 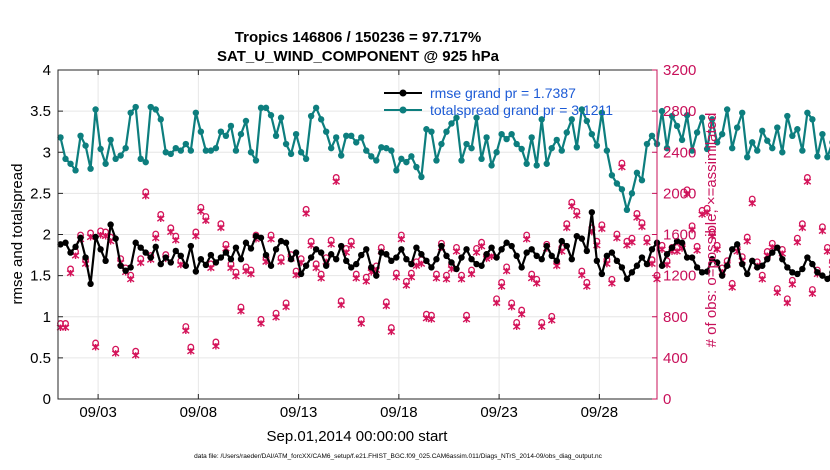 I want to click on y-tick-label-left: 1, so click(x=47, y=317).